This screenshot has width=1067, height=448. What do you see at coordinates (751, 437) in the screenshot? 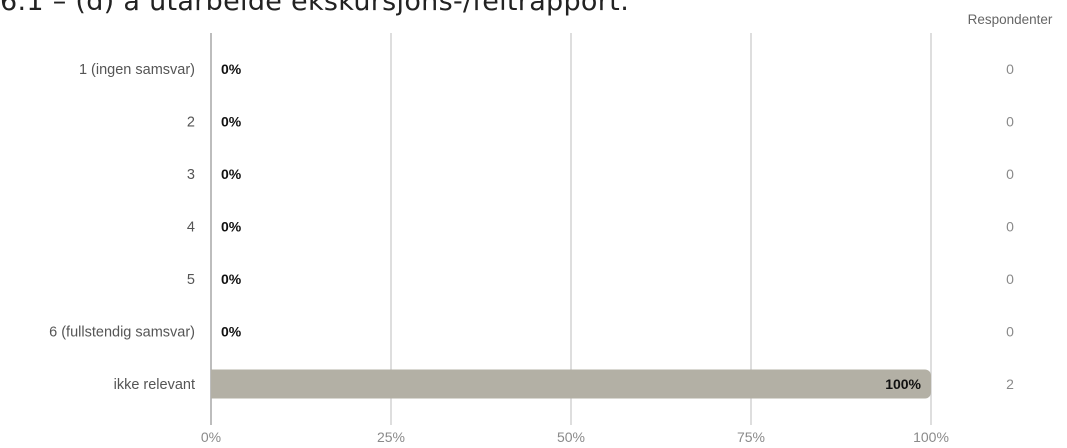
I see `x-tick-label: 75%` at bounding box center [751, 437].